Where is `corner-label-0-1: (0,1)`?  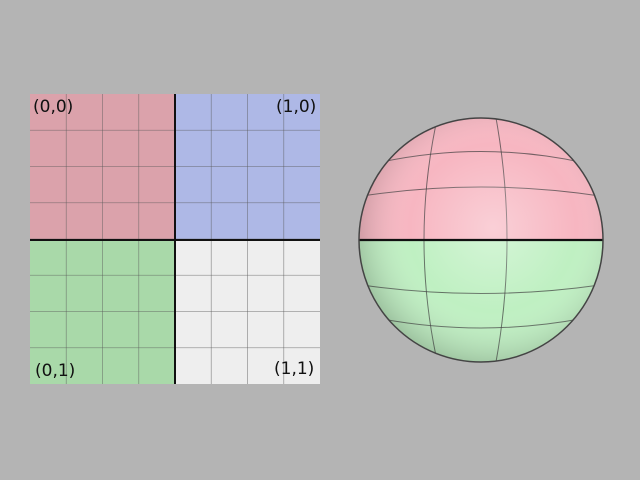 corner-label-0-1: (0,1) is located at coordinates (55, 371).